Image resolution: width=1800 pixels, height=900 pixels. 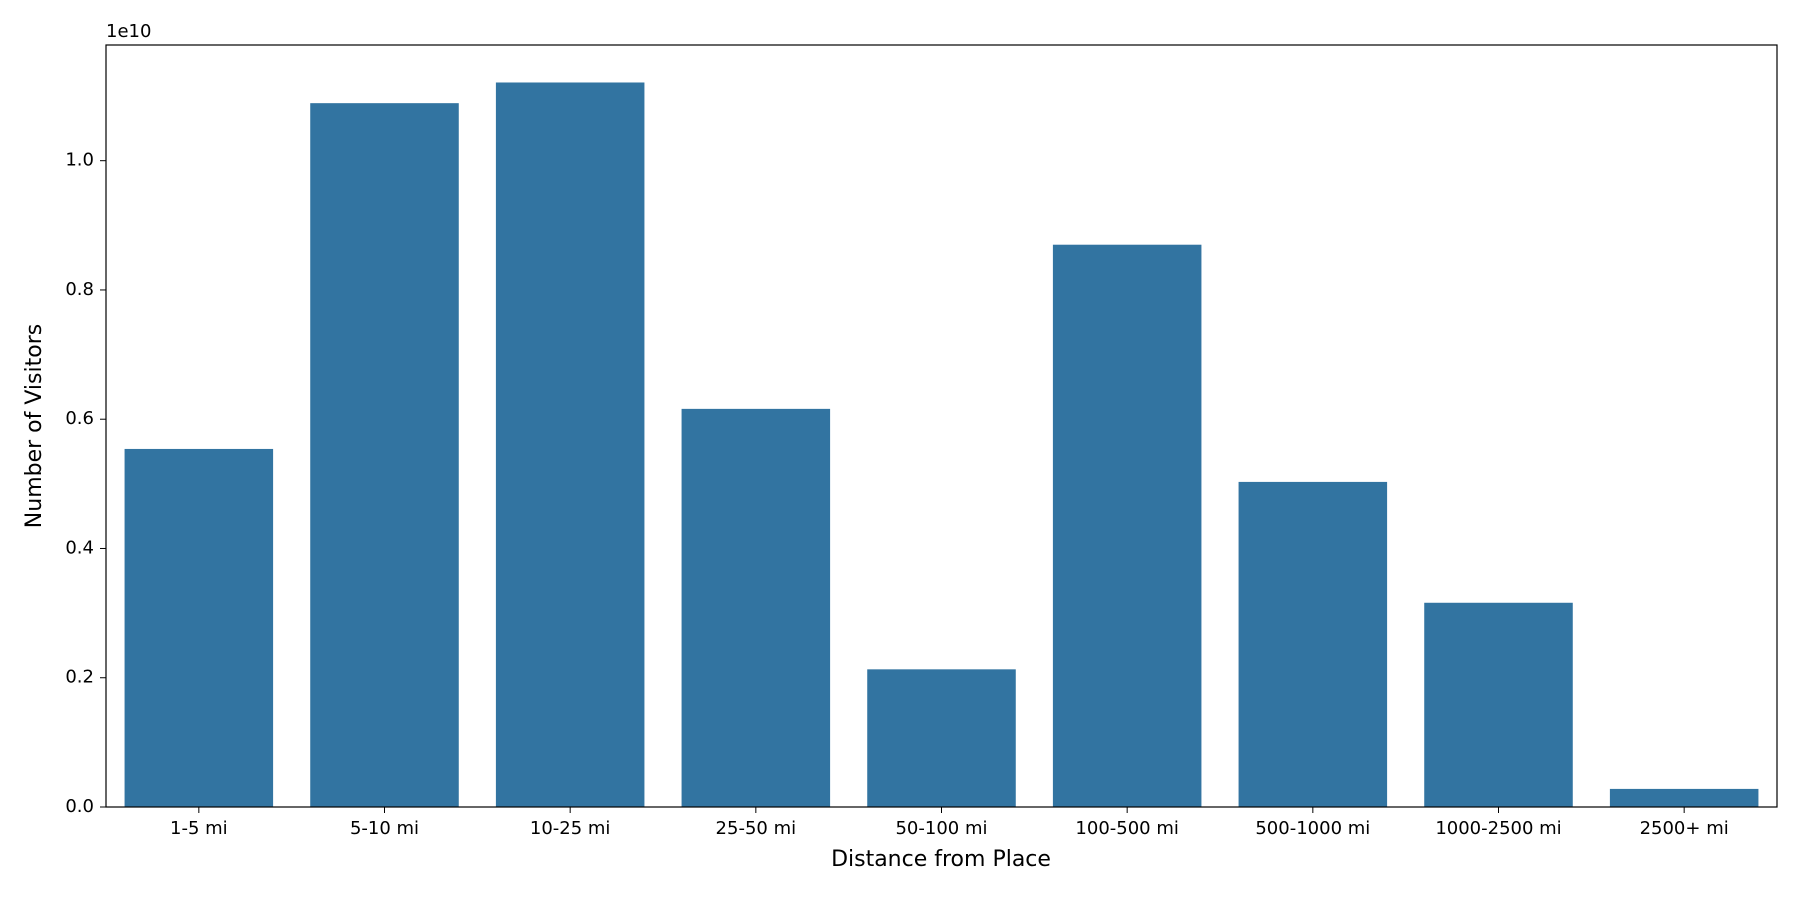 I want to click on y-tick-label: 0.0, so click(x=79, y=806).